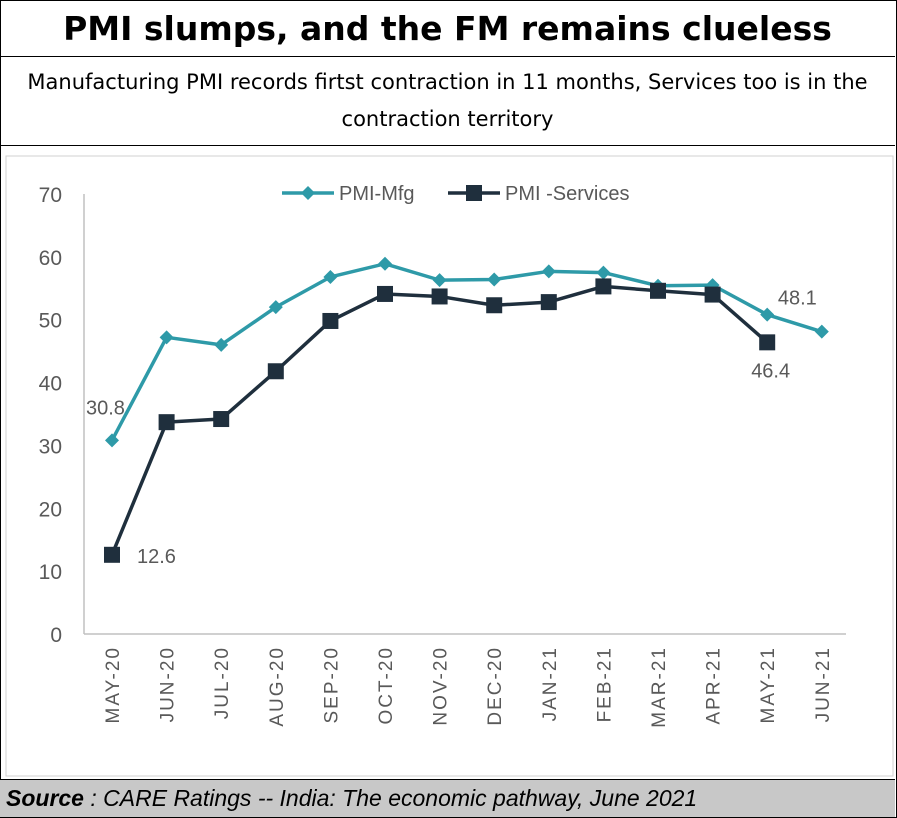 This screenshot has width=897, height=818. I want to click on x-tick-label: JAN-21, so click(550, 683).